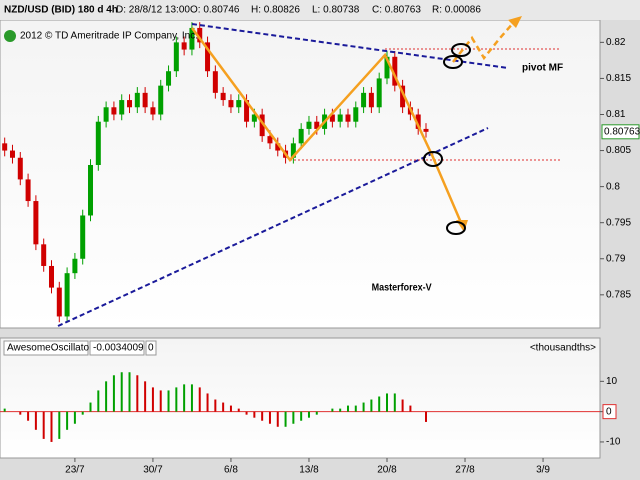 Image resolution: width=640 pixels, height=480 pixels. I want to click on date: D: 28/8/12 13:00, so click(153, 10).